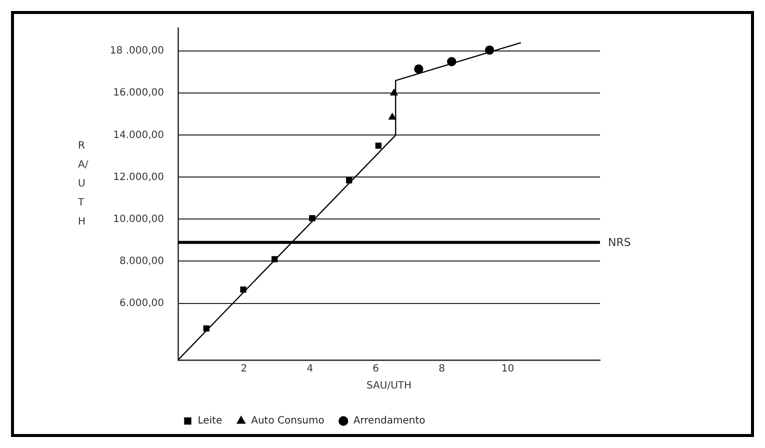  Describe the element at coordinates (287, 421) in the screenshot. I see `legend-label: Auto Consumo` at that location.